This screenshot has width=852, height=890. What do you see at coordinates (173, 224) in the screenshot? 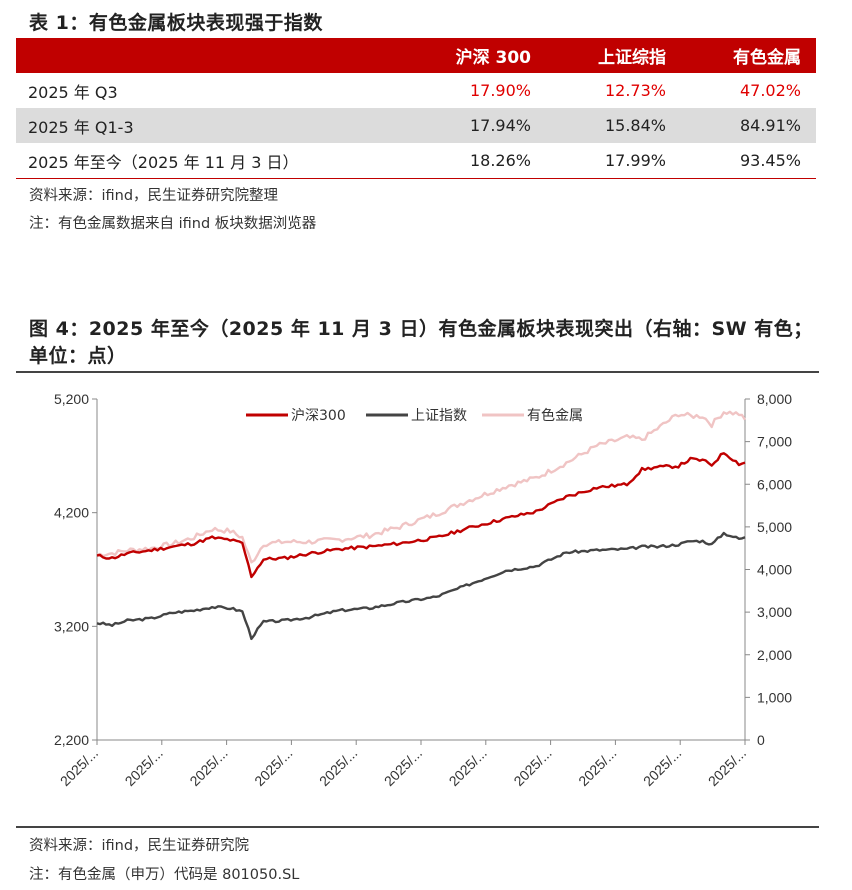
I see `table-note: 注：有色金属数据来自 ifind 板块数据浏览器` at bounding box center [173, 224].